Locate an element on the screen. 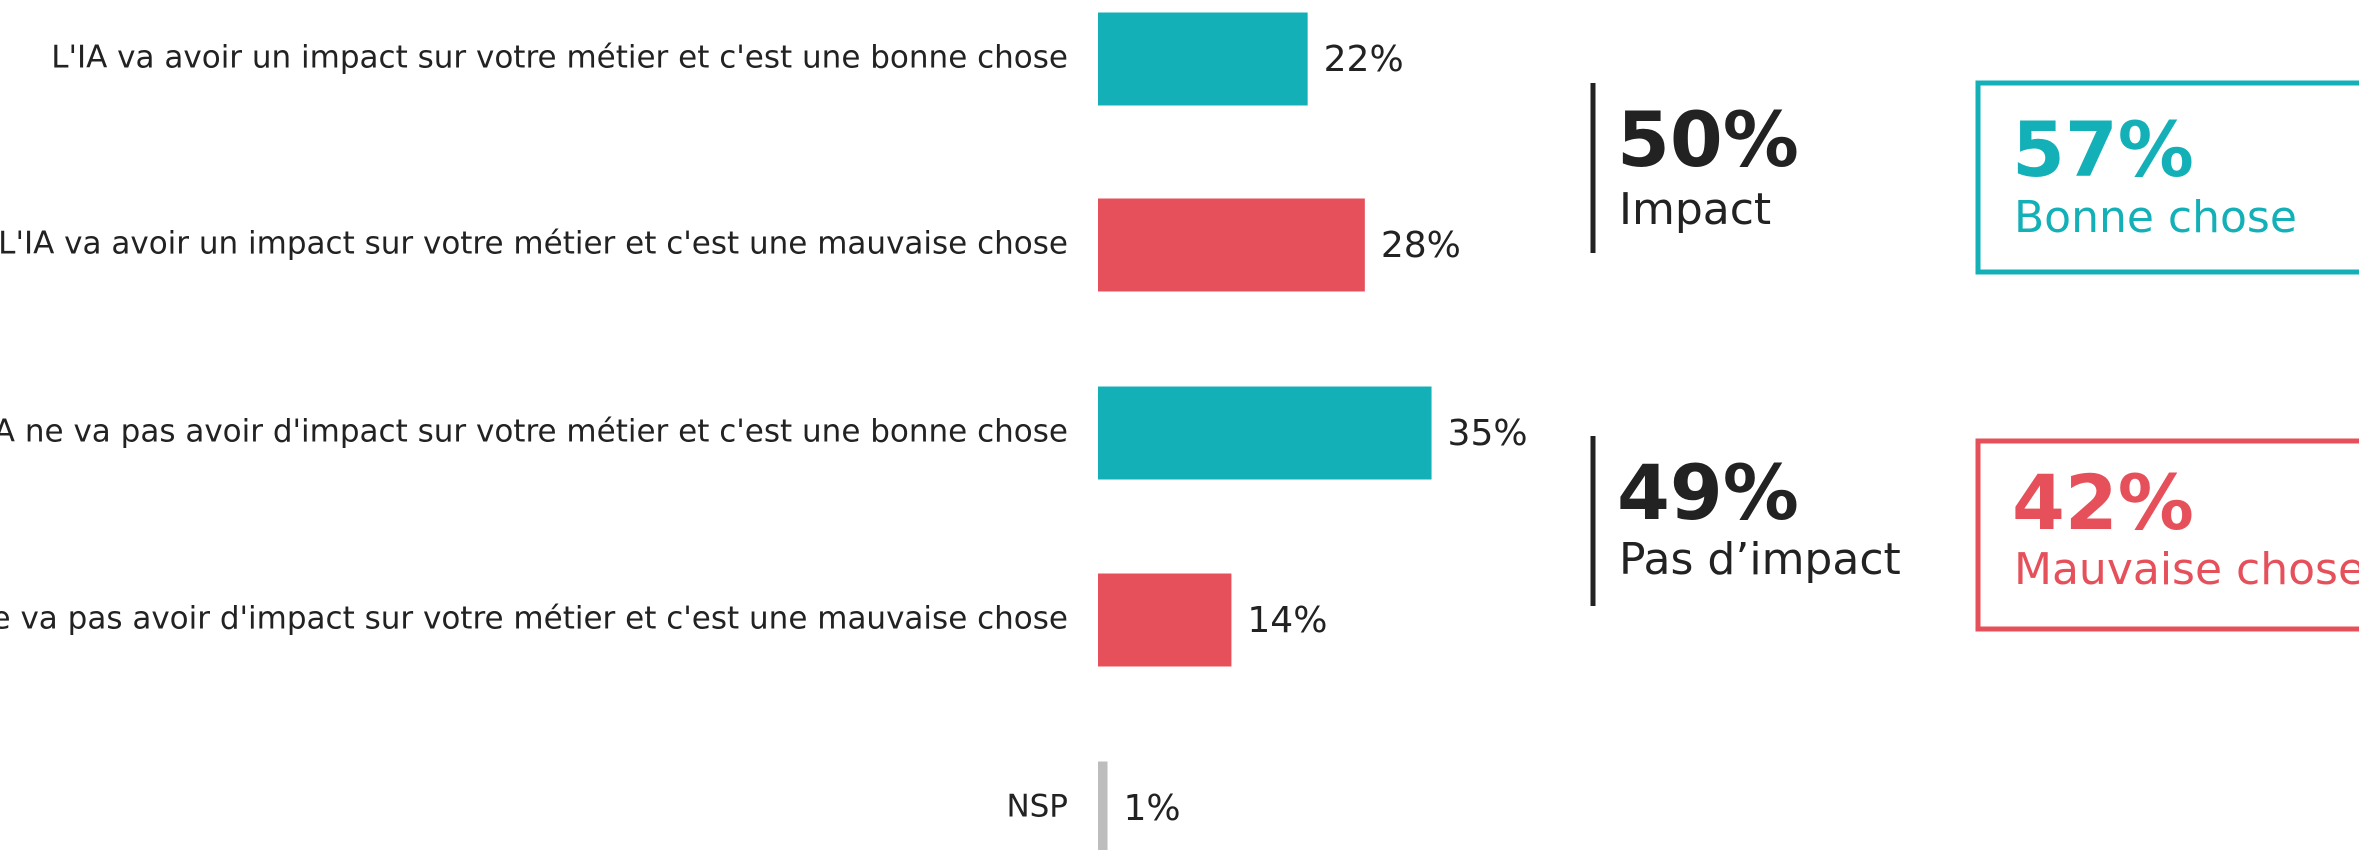  value-label: 1% is located at coordinates (1152, 808).